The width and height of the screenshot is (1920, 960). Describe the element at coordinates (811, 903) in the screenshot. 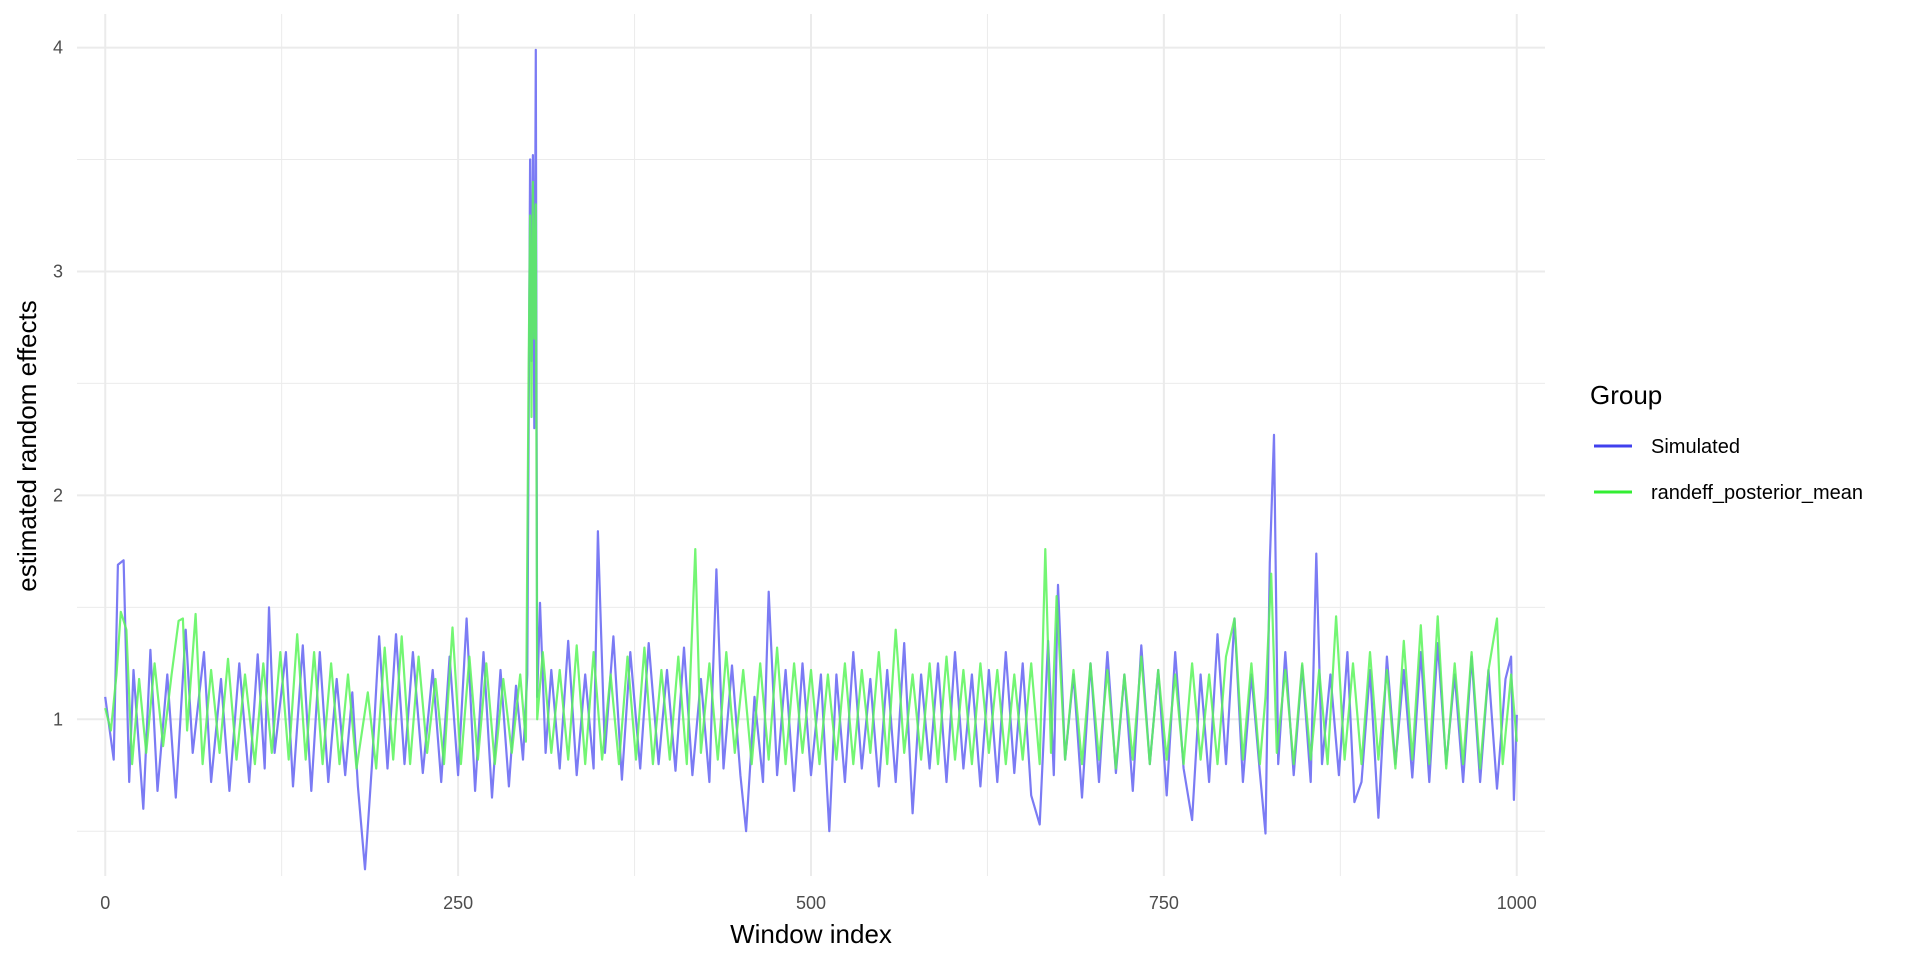

I see `x-tick-label: 500` at that location.